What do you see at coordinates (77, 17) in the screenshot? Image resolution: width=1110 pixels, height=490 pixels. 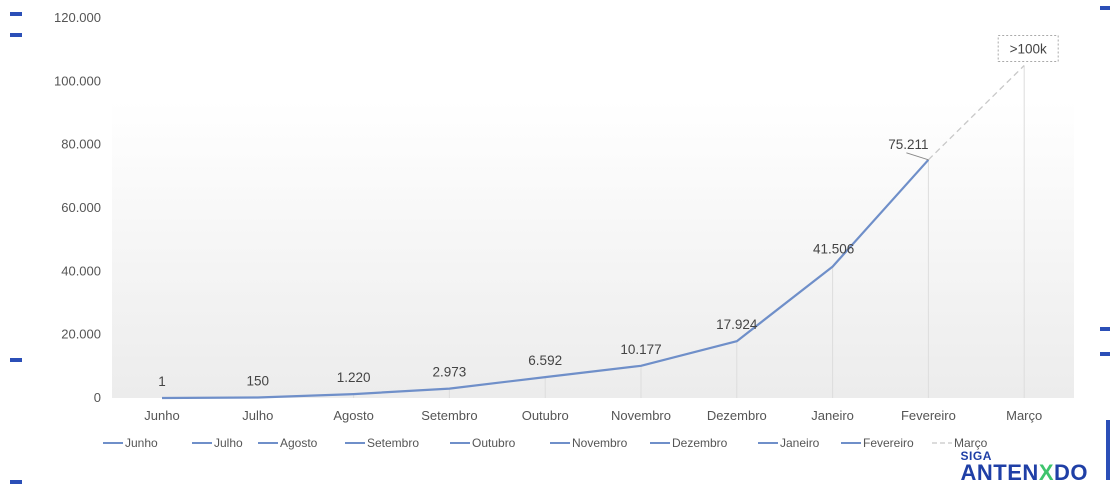 I see `y-tick-label: 120.000` at bounding box center [77, 17].